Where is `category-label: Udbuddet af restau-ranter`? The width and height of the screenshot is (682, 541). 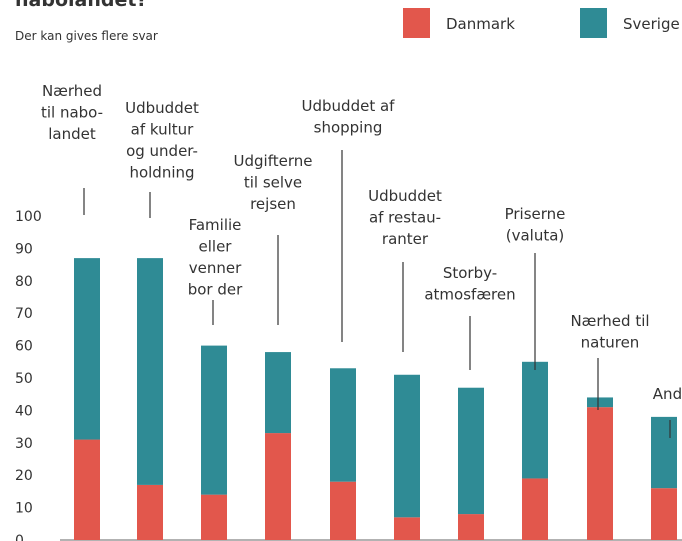
category-label: Udbuddet af restau-ranter is located at coordinates (405, 217).